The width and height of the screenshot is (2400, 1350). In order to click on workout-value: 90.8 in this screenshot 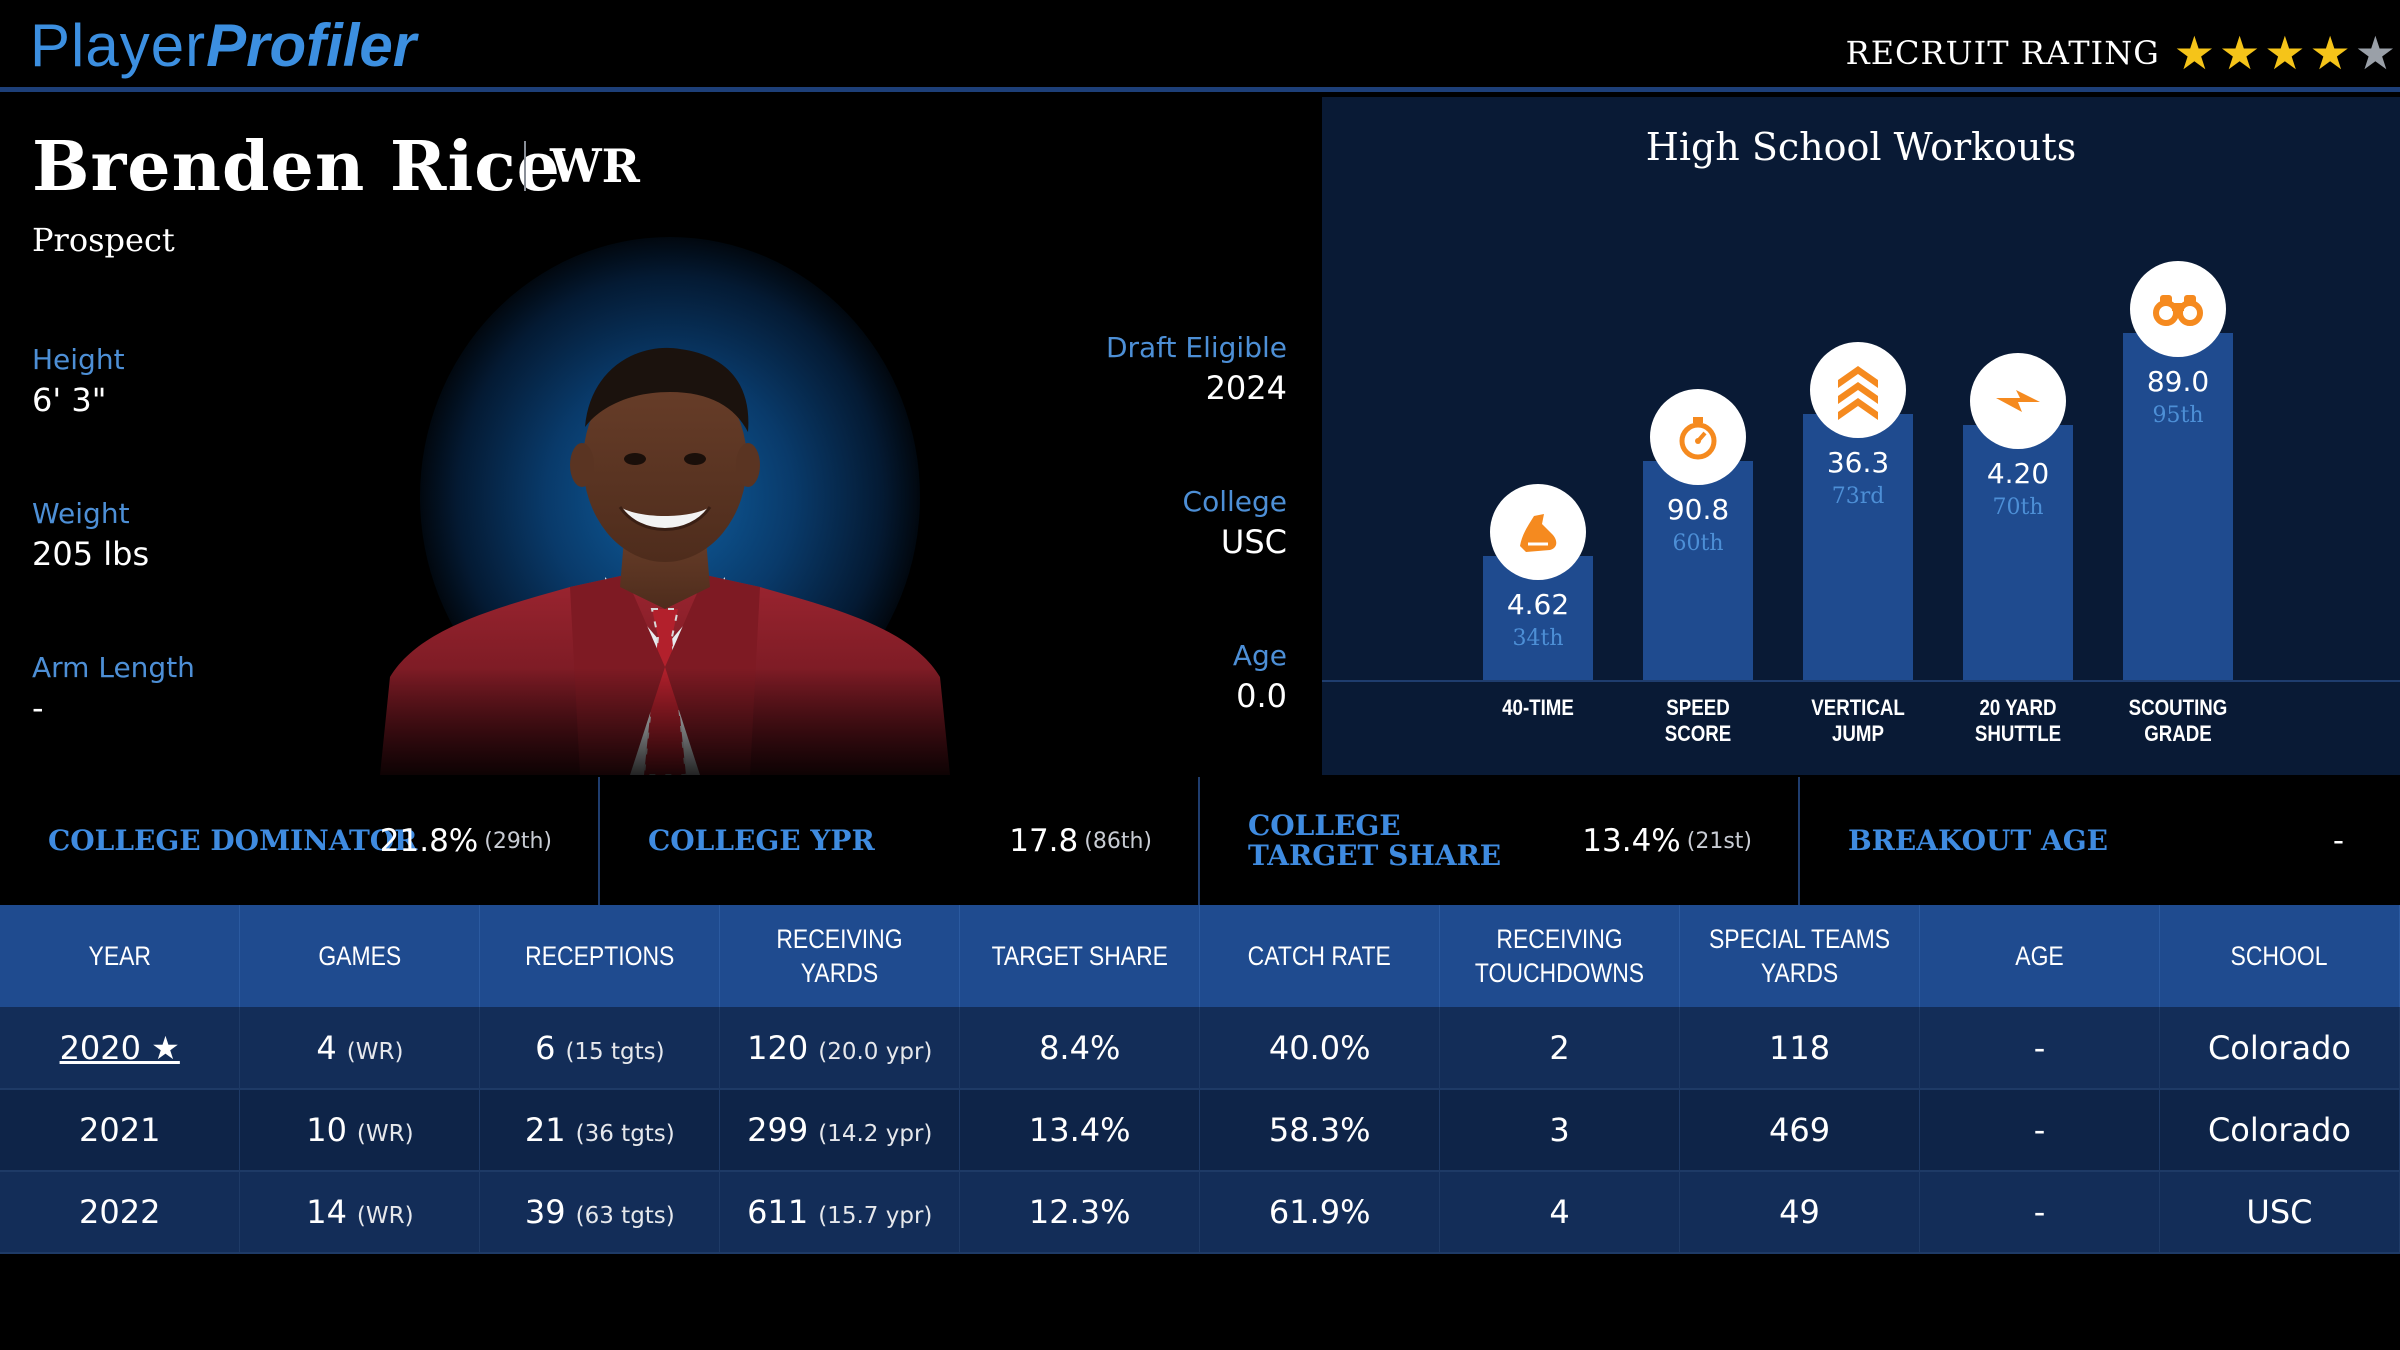, I will do `click(1698, 509)`.